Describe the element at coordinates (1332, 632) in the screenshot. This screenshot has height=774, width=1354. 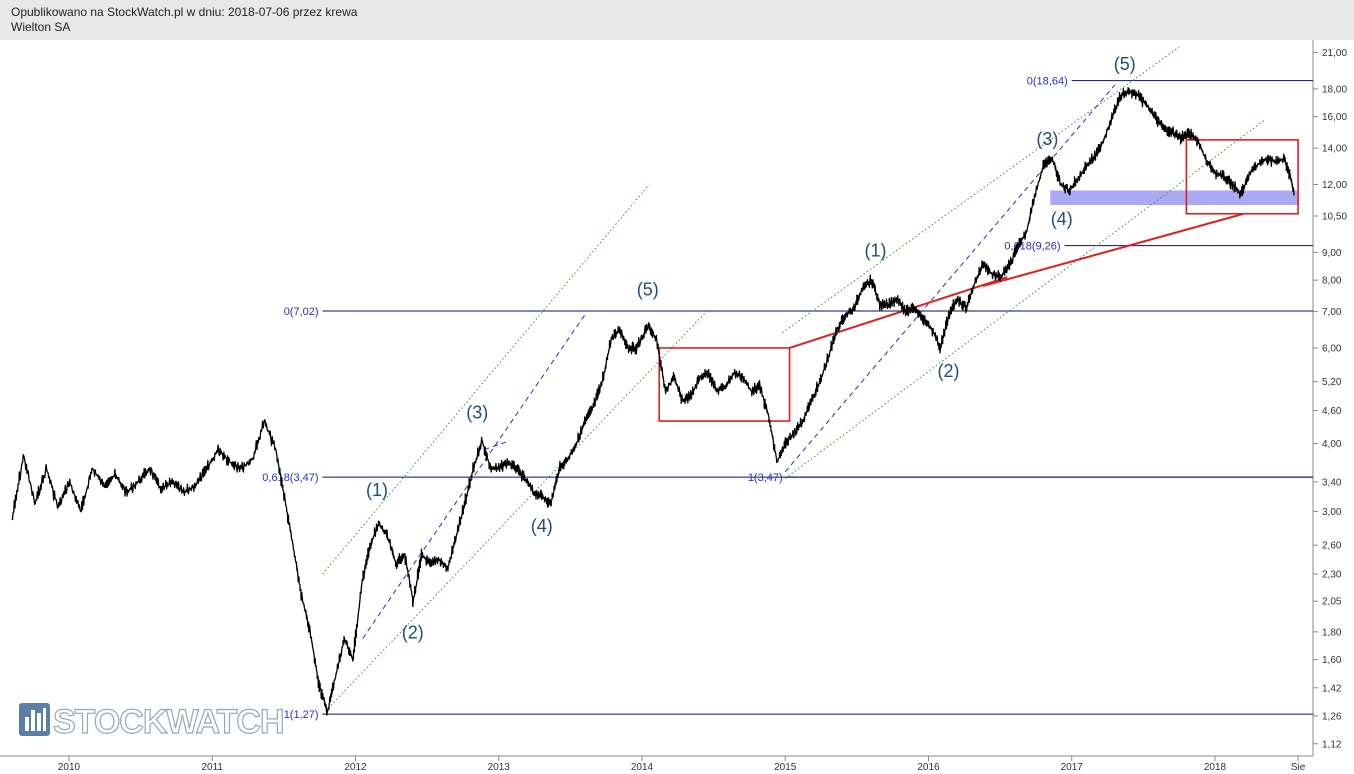
I see `y-tick-label: 1,80` at that location.